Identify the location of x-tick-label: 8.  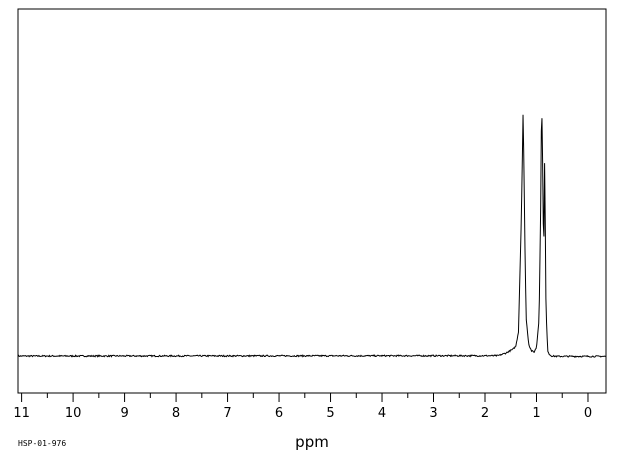
(176, 413).